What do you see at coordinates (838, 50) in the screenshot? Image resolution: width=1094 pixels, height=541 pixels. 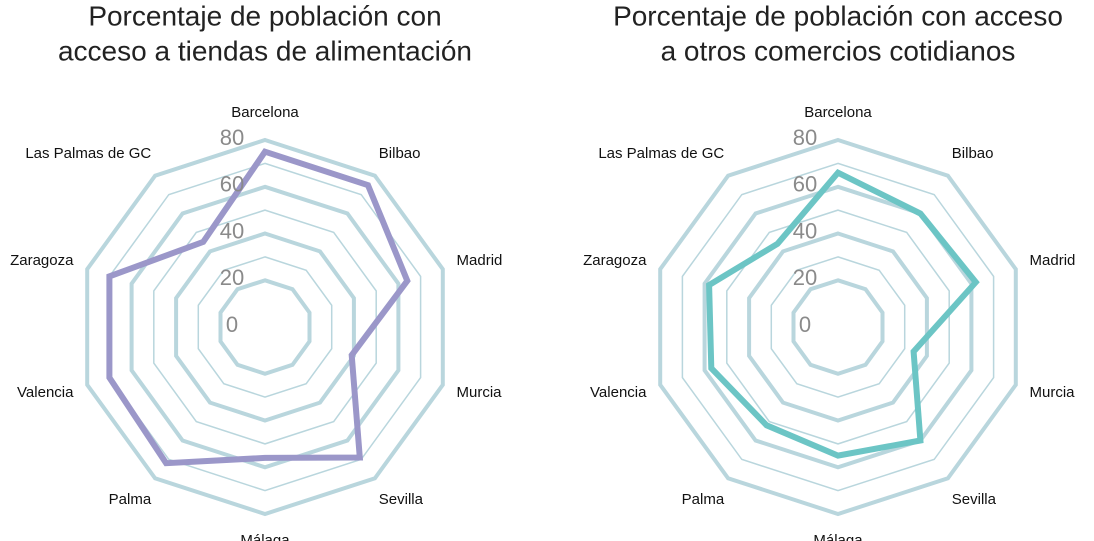 I see `chart-title: a otros comercios cotidianos` at bounding box center [838, 50].